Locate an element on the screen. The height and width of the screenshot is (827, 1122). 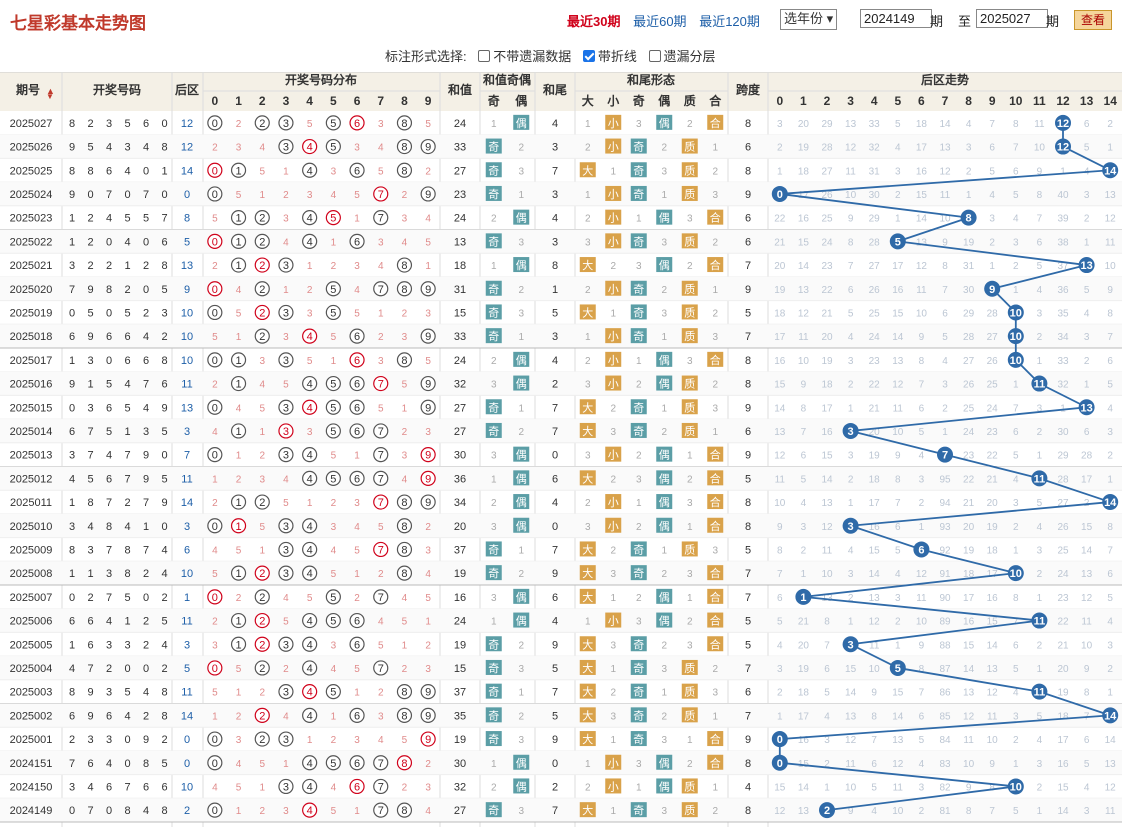
year-select: 选年份 ▾ is located at coordinates (809, 19).